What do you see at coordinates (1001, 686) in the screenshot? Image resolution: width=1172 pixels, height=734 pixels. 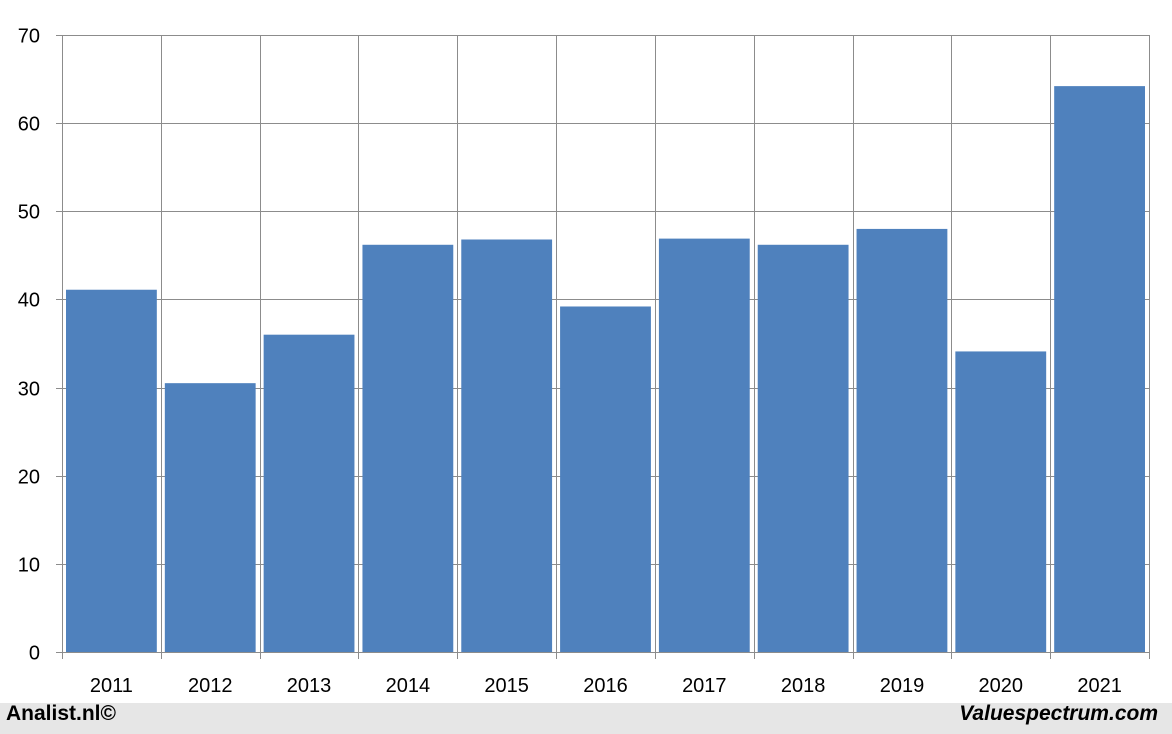 I see `x-tick-label: 2020` at bounding box center [1001, 686].